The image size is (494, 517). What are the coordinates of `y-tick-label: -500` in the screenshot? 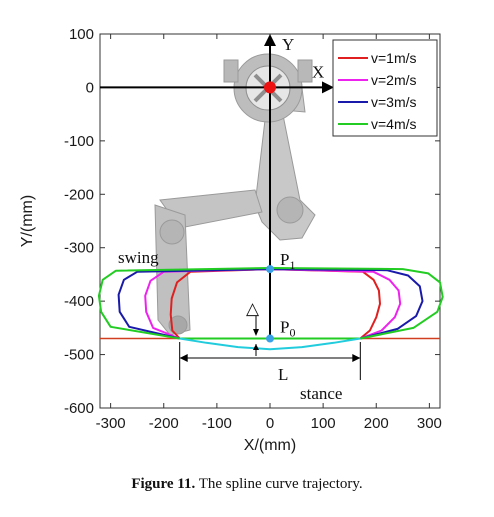 It's located at (79, 355).